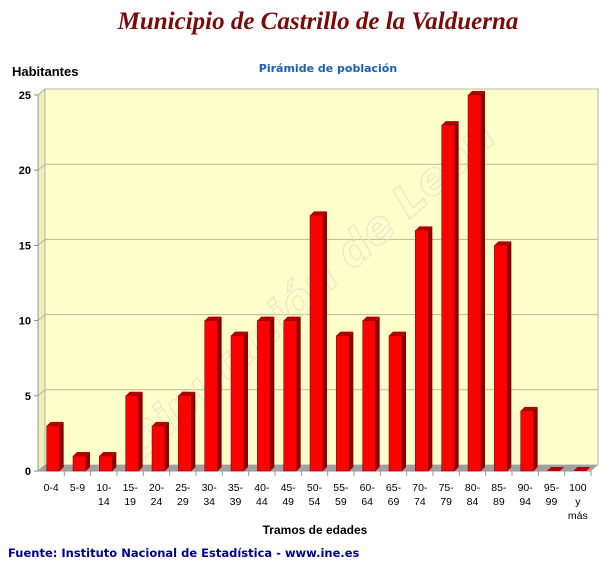  I want to click on x-tick-label: 55-59, so click(341, 495).